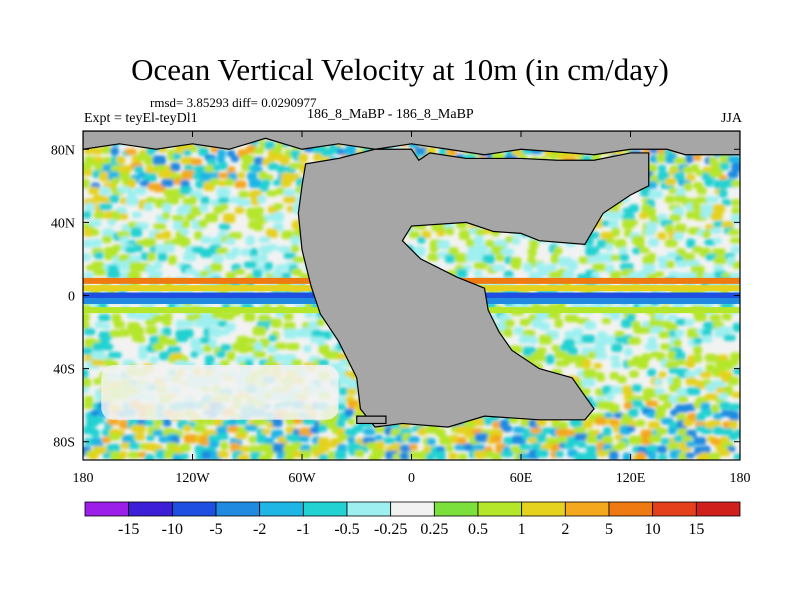  Describe the element at coordinates (302, 478) in the screenshot. I see `x-tick-label: 60W` at that location.